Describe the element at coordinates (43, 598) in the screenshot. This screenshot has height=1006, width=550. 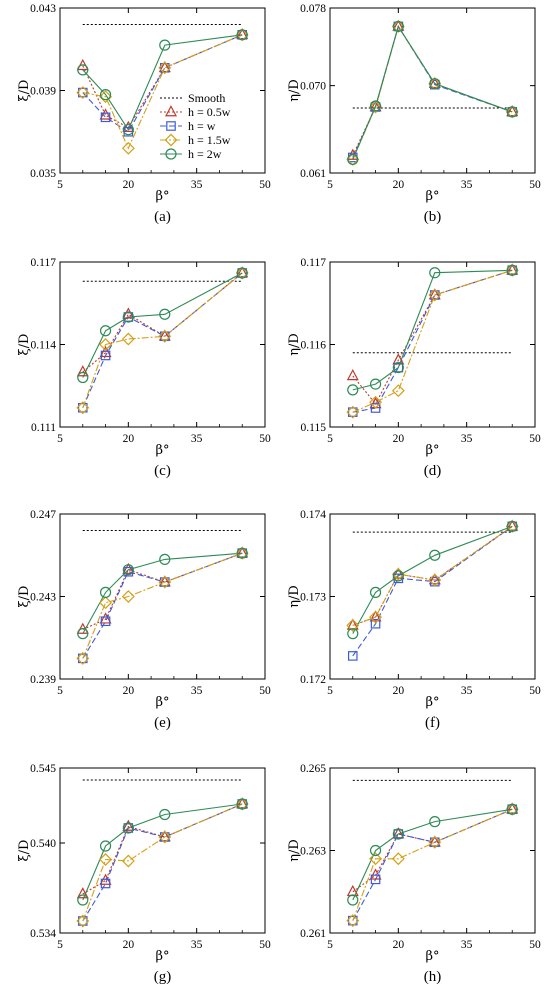
I see `y-tick-label: 0.243` at that location.